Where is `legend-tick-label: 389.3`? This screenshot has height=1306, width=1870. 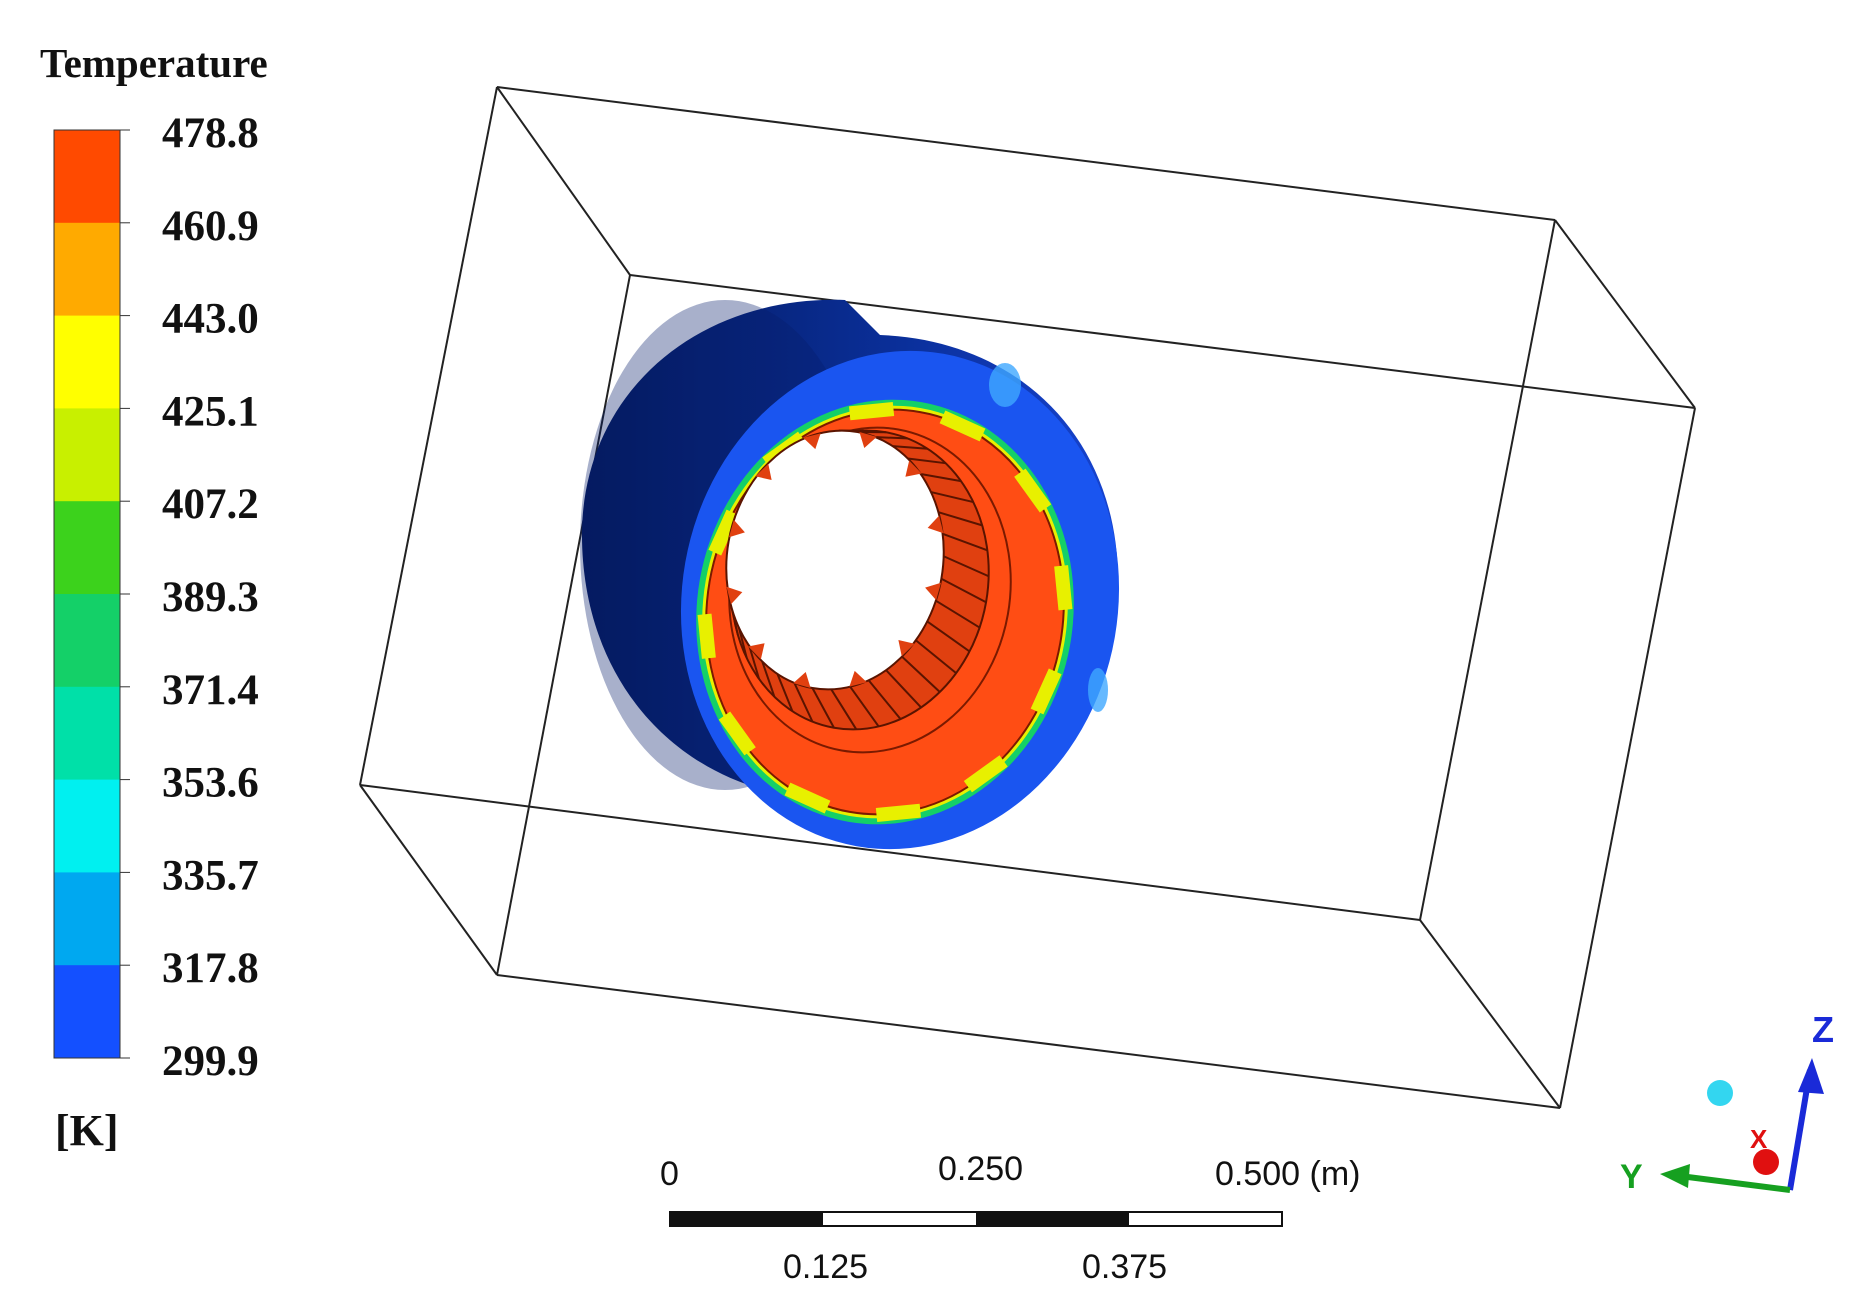
legend-tick-label: 389.3 is located at coordinates (210, 597).